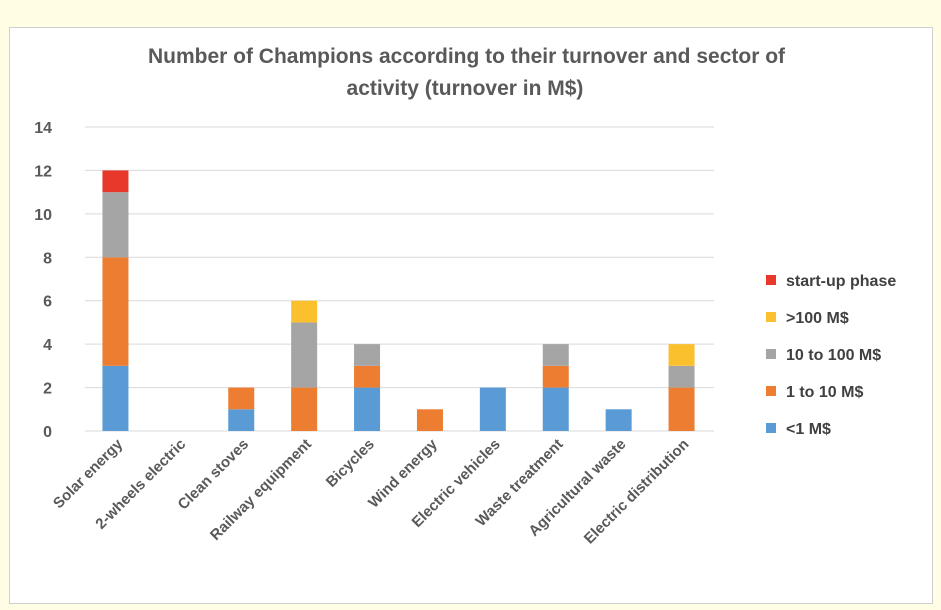  What do you see at coordinates (43, 128) in the screenshot?
I see `y-tick-label: 14` at bounding box center [43, 128].